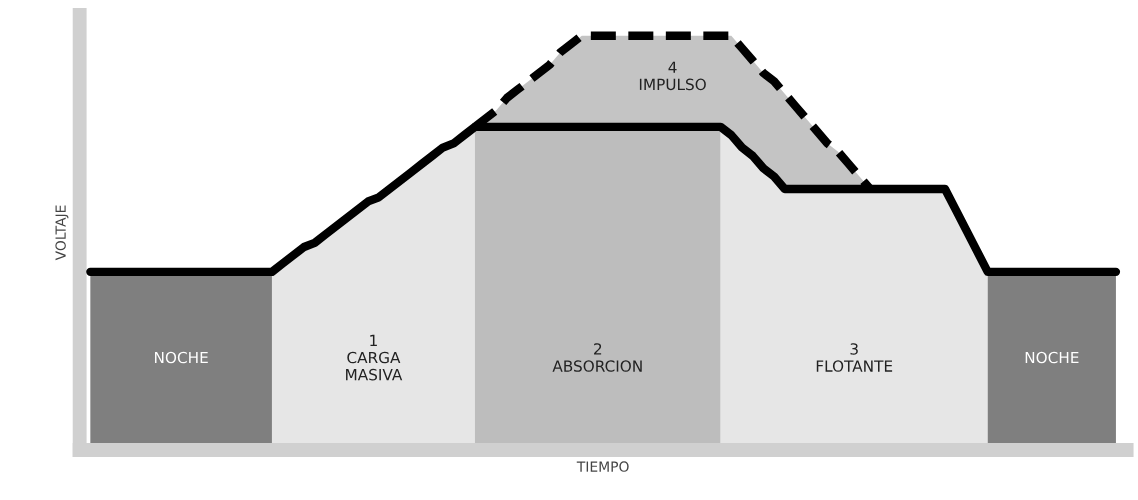 The height and width of the screenshot is (500, 1138). Describe the element at coordinates (602, 466) in the screenshot. I see `x-axis-title: TIEMPO` at that location.